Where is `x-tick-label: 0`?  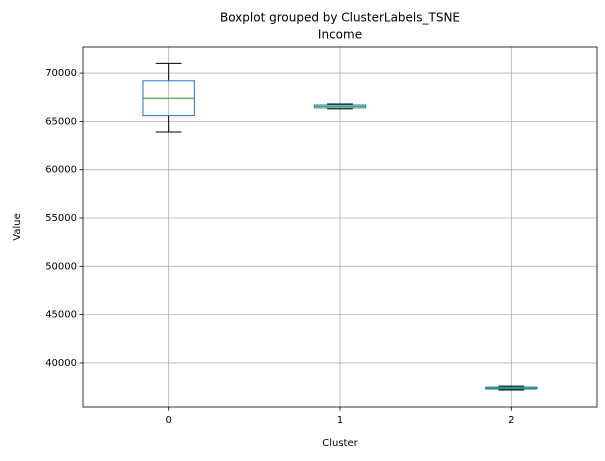 x-tick-label: 0 is located at coordinates (168, 420).